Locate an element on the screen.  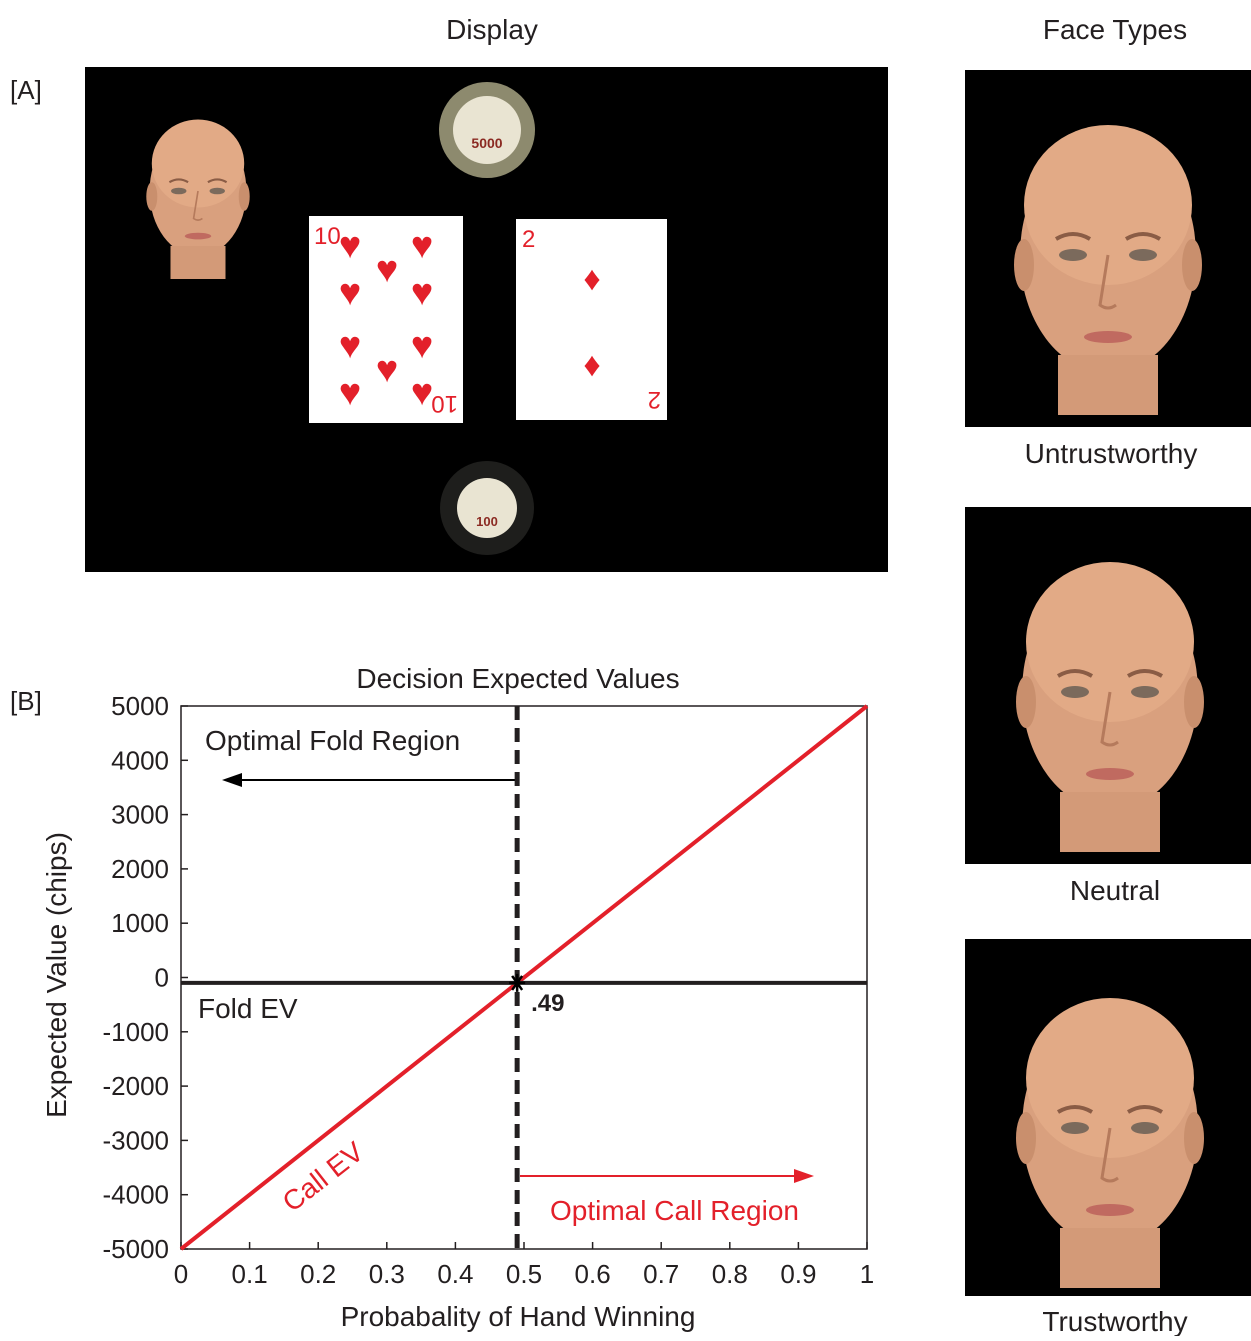
threshold-label: .49 is located at coordinates (547, 1003).